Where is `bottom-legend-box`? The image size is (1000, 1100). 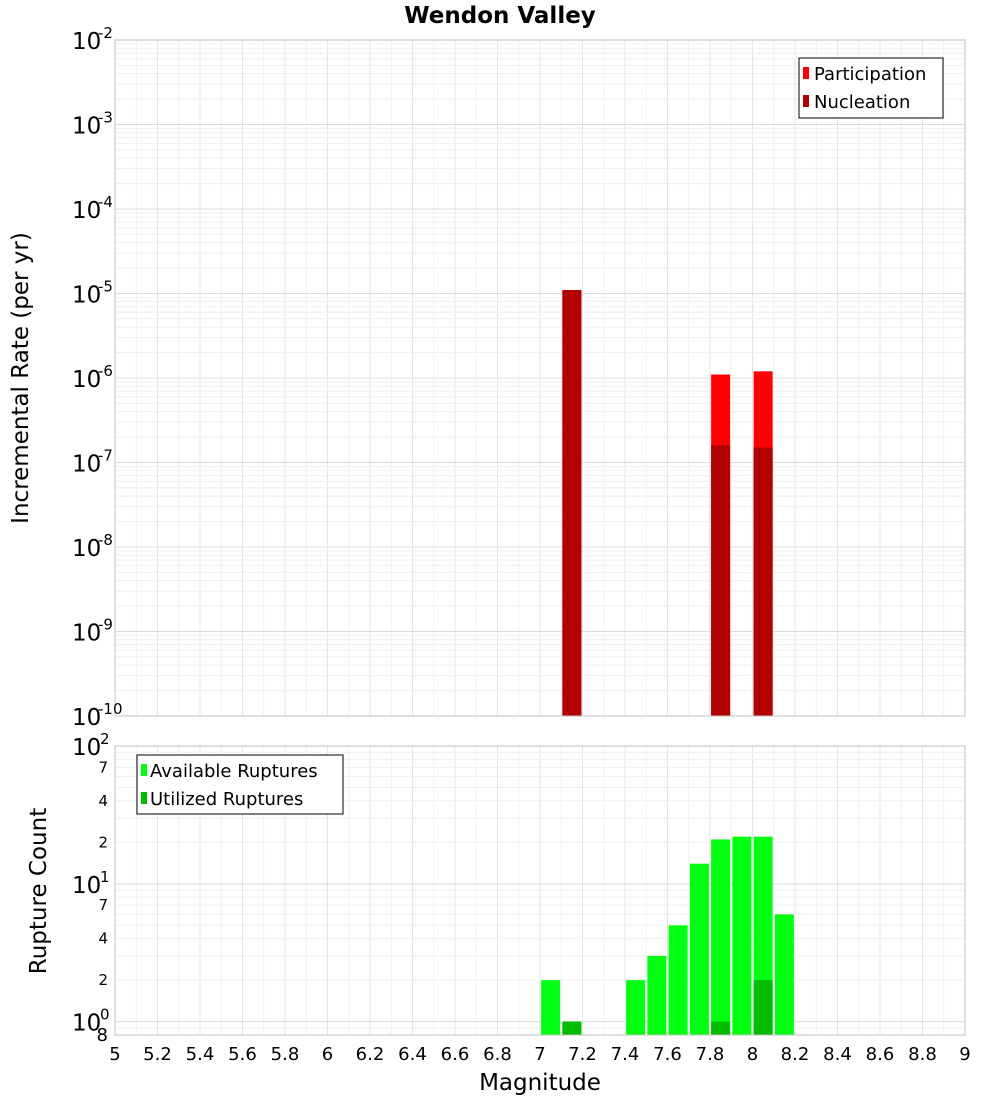
bottom-legend-box is located at coordinates (240, 784).